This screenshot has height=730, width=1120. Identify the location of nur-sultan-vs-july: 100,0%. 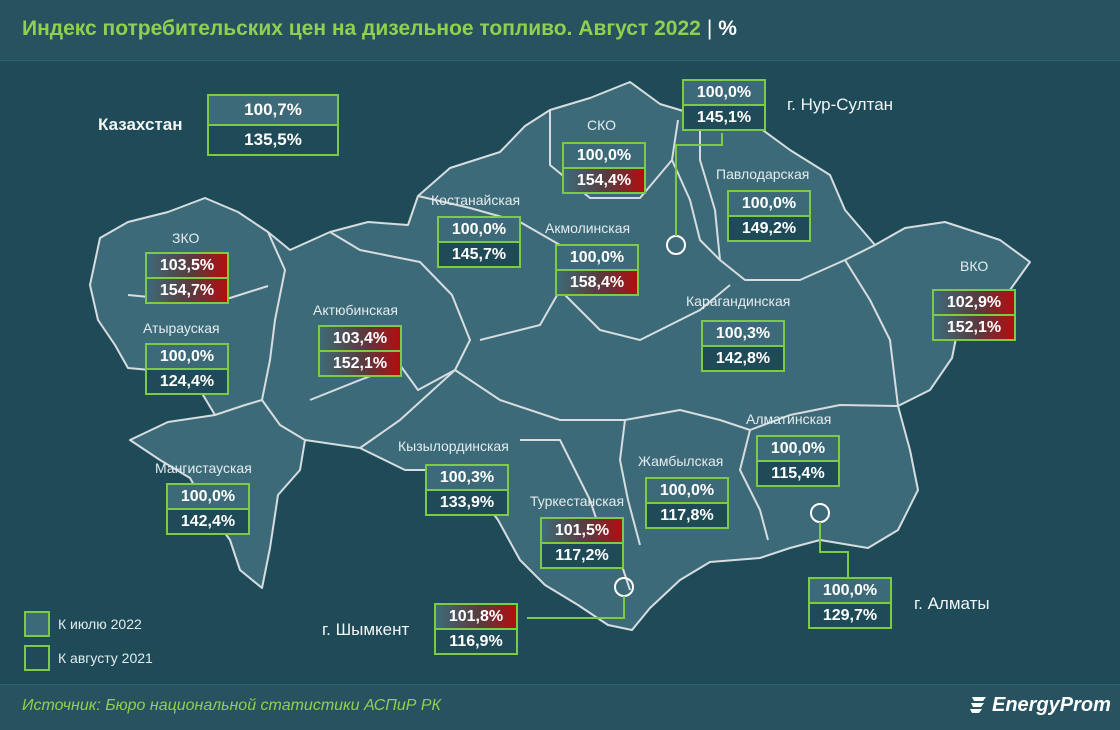
(724, 93).